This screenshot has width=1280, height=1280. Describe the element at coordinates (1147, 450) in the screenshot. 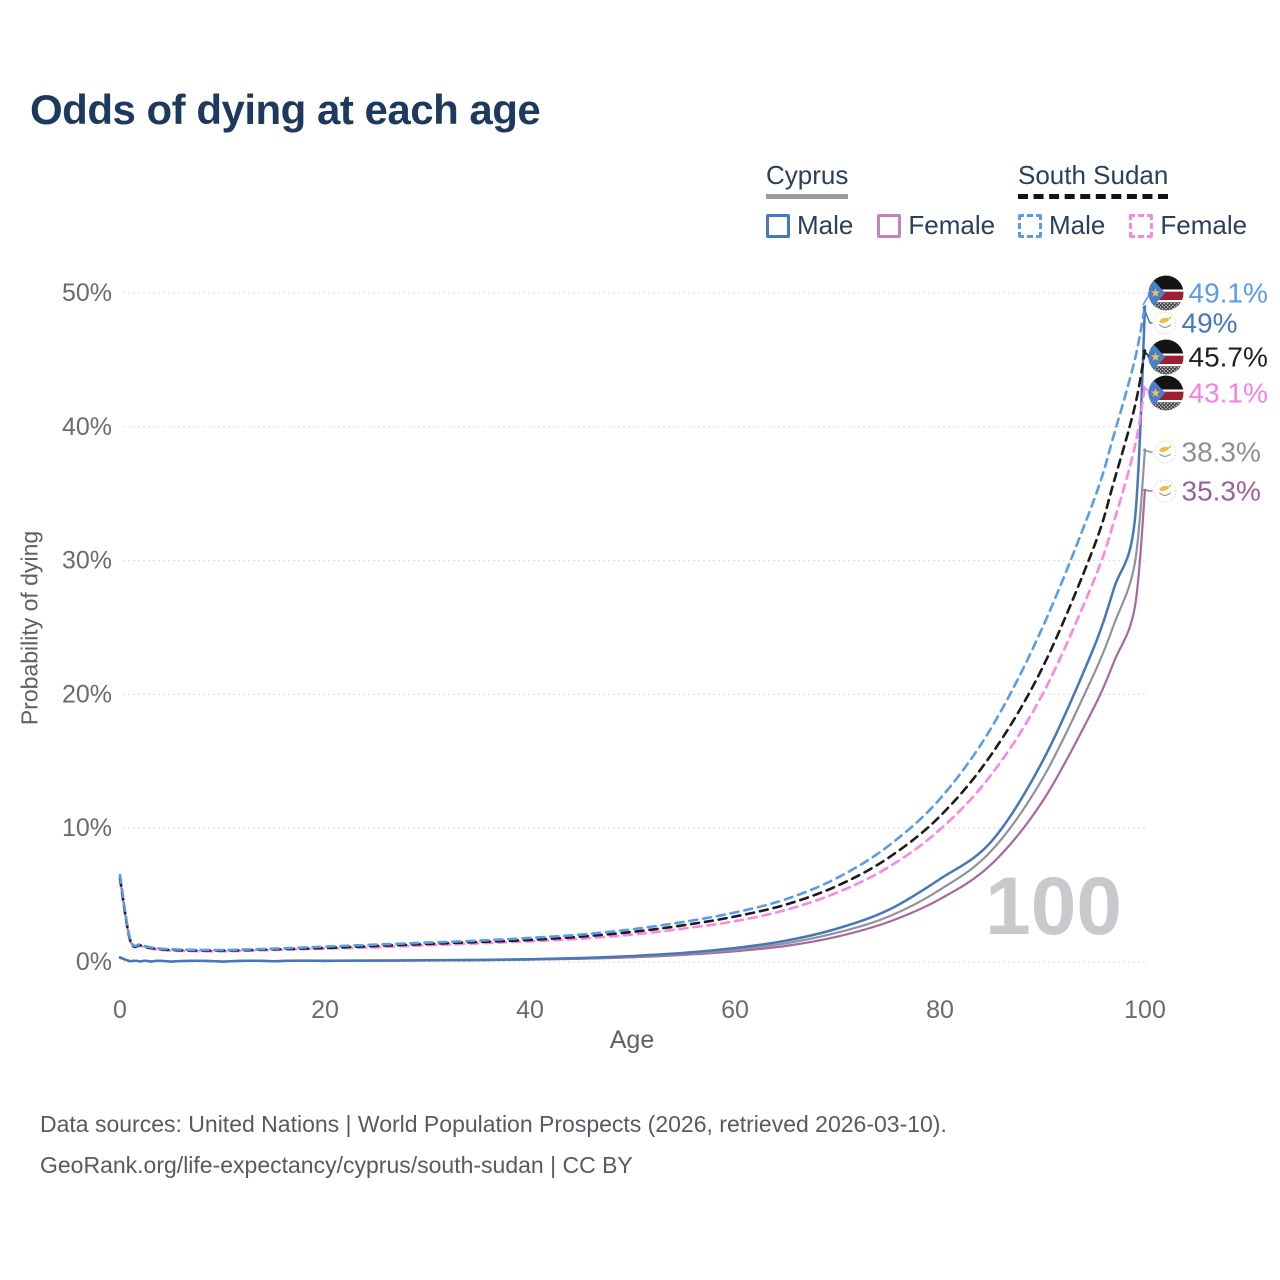

I see `leader-cyprus-total` at that location.